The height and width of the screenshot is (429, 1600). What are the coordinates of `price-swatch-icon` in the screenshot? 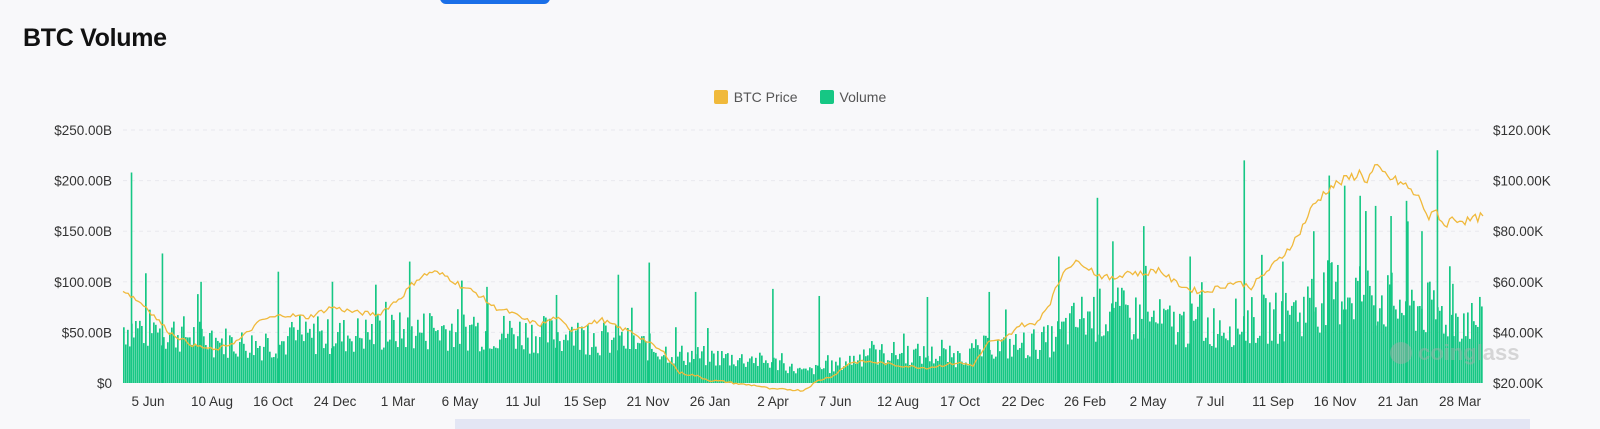 It's located at (720, 97).